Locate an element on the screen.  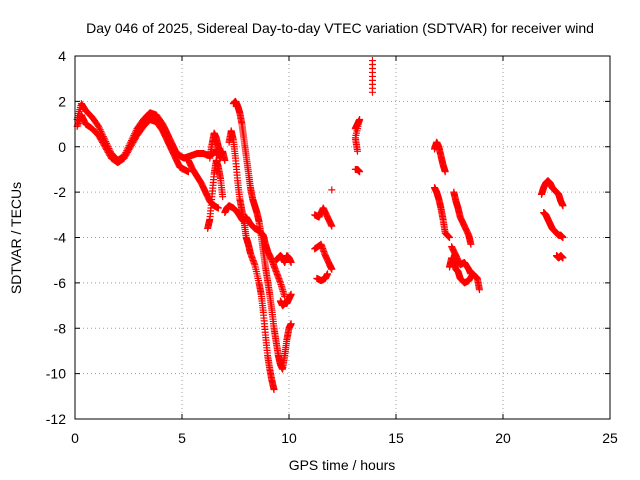
y-tick-label: 2 is located at coordinates (62, 101).